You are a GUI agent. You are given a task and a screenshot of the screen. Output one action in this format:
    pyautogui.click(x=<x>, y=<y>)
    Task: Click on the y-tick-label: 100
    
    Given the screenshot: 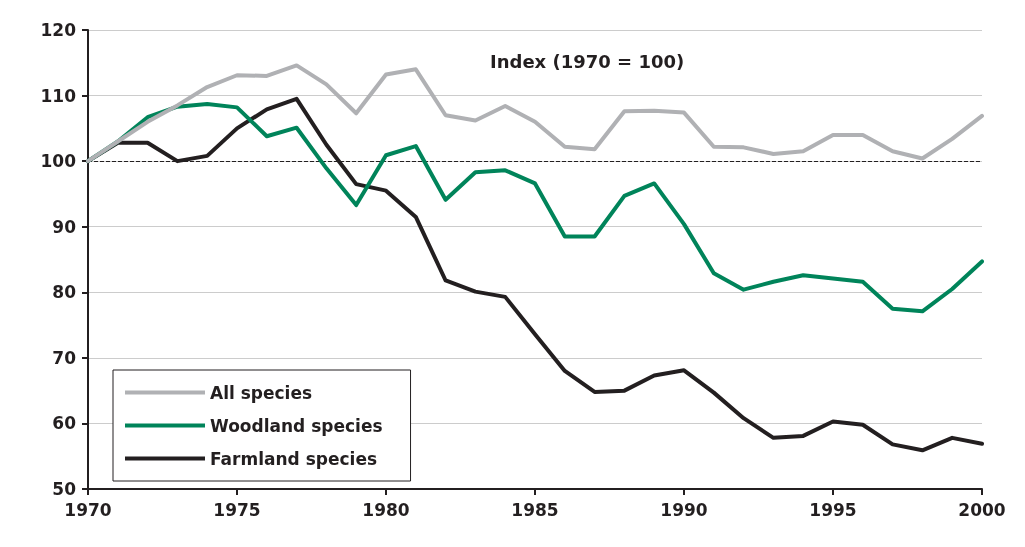 What is the action you would take?
    pyautogui.click(x=58, y=161)
    